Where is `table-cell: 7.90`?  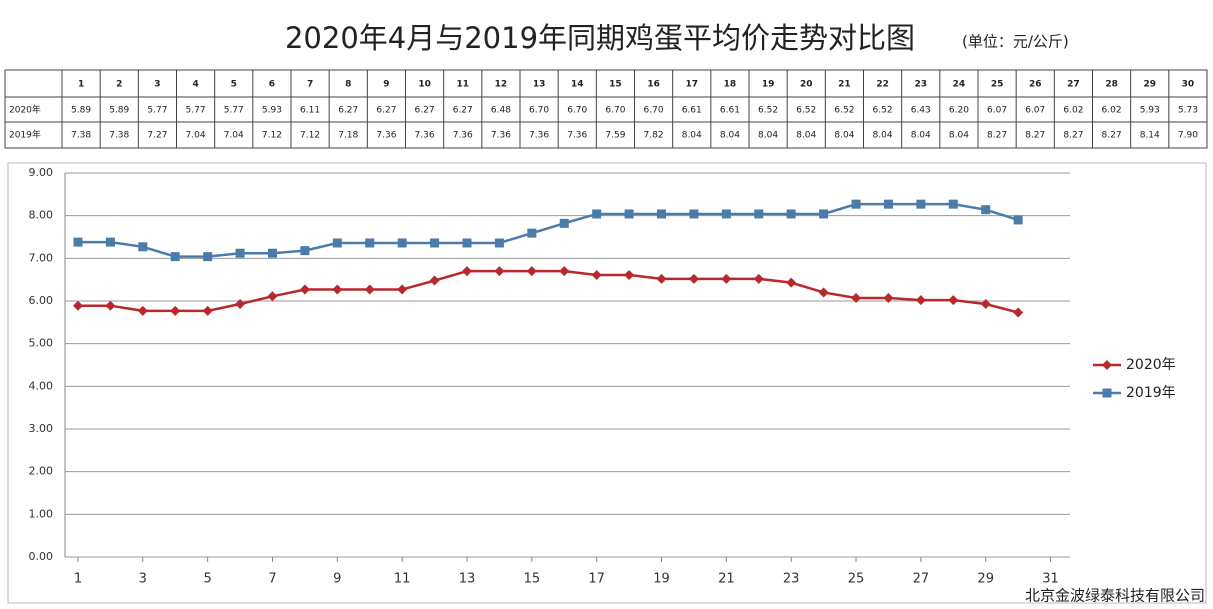
table-cell: 7.90 is located at coordinates (1188, 136).